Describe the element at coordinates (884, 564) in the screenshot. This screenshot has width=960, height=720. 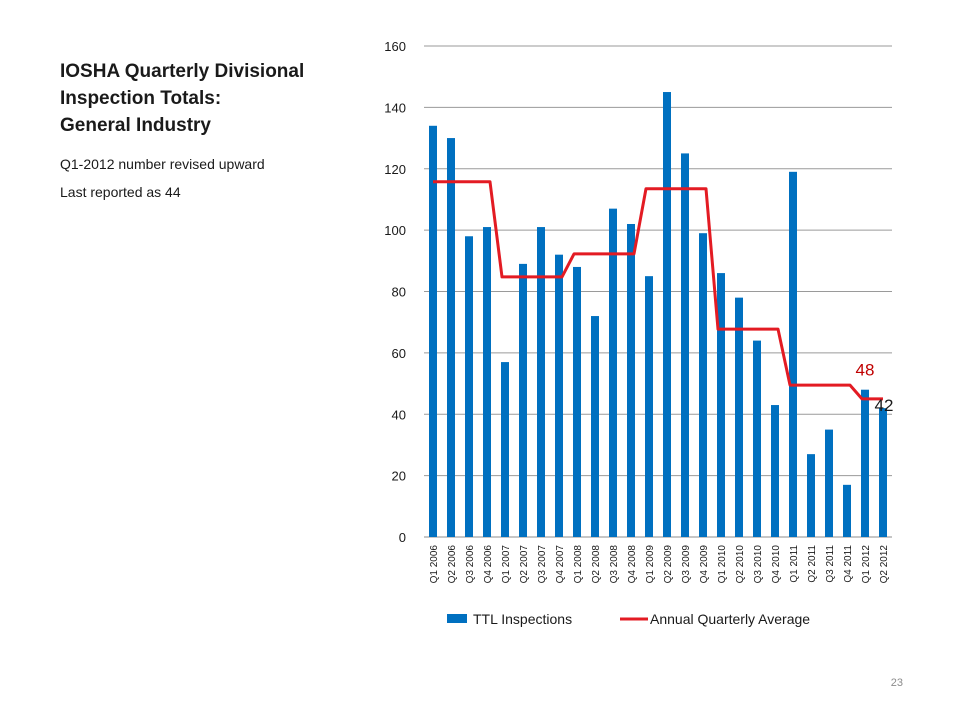
I see `x-tick-label: Q2 2012` at that location.